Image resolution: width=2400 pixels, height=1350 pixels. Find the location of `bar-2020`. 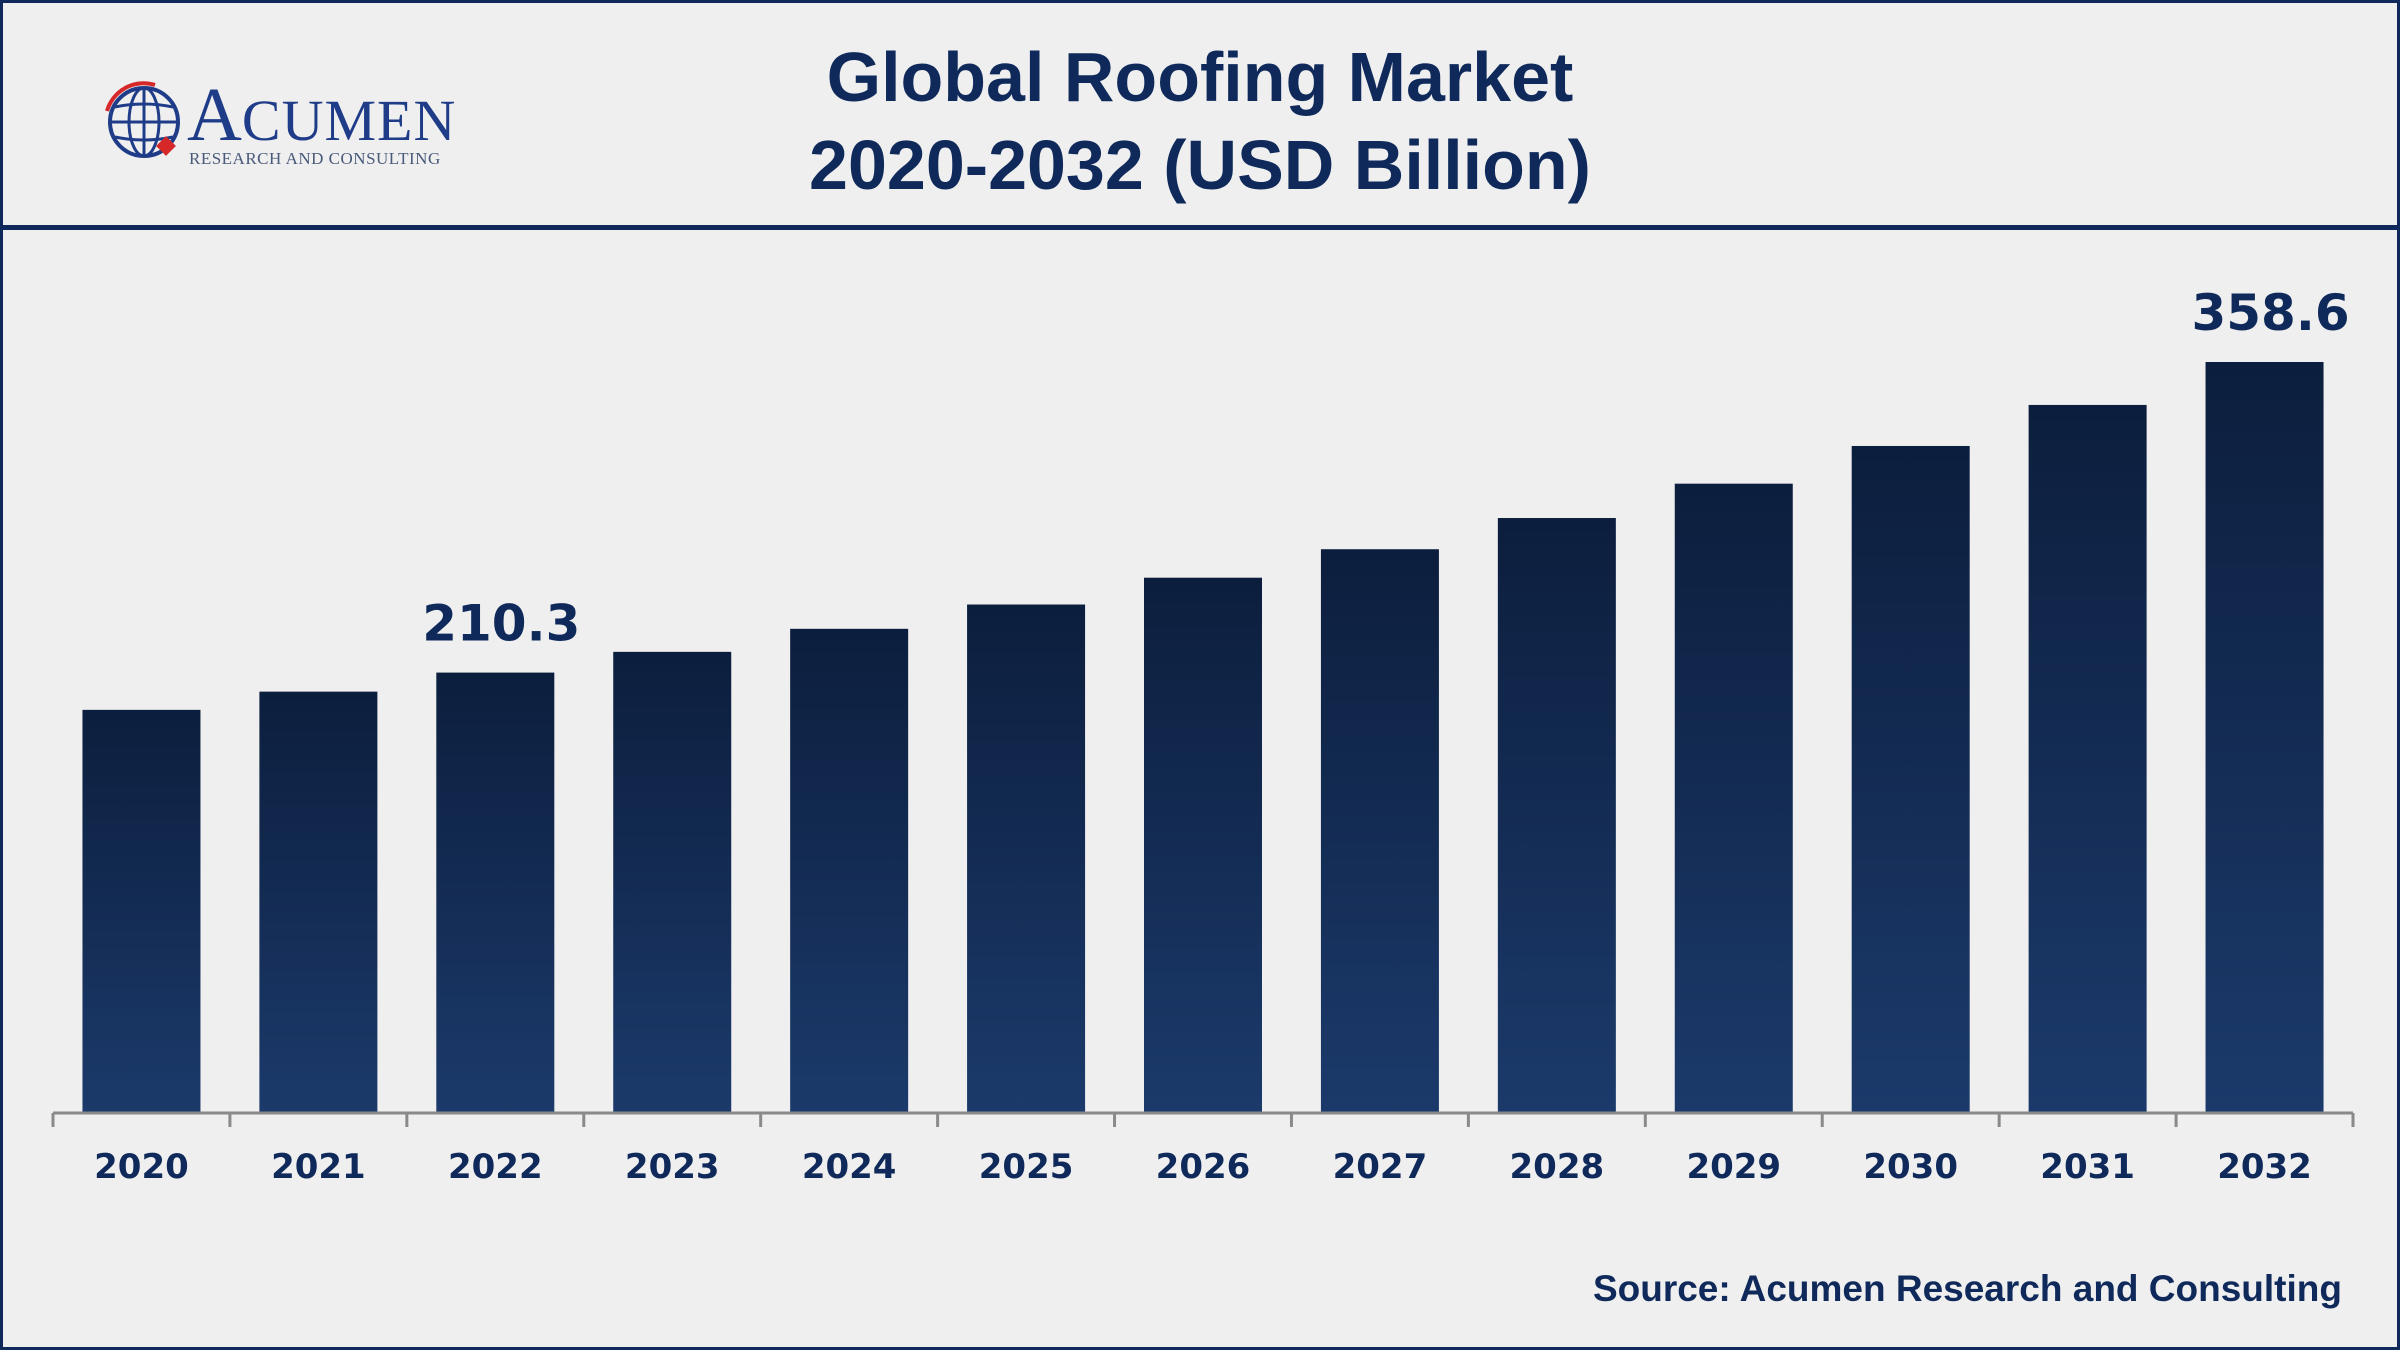

bar-2020 is located at coordinates (141, 911).